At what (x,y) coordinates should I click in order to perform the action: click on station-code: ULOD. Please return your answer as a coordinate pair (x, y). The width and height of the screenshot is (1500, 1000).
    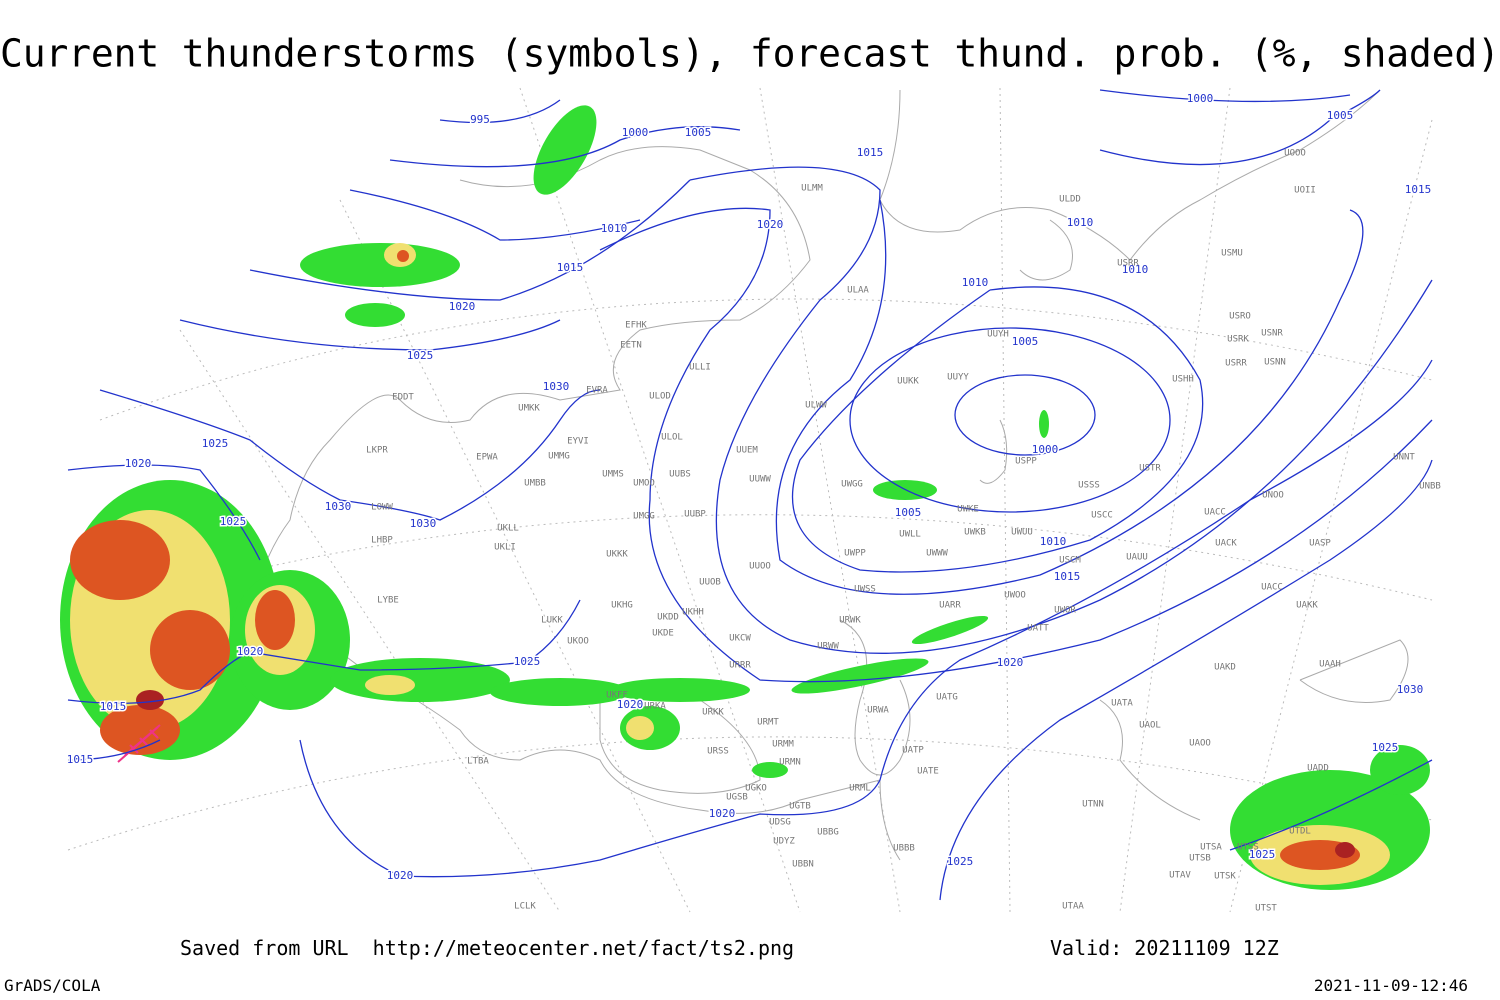
    Looking at the image, I should click on (660, 397).